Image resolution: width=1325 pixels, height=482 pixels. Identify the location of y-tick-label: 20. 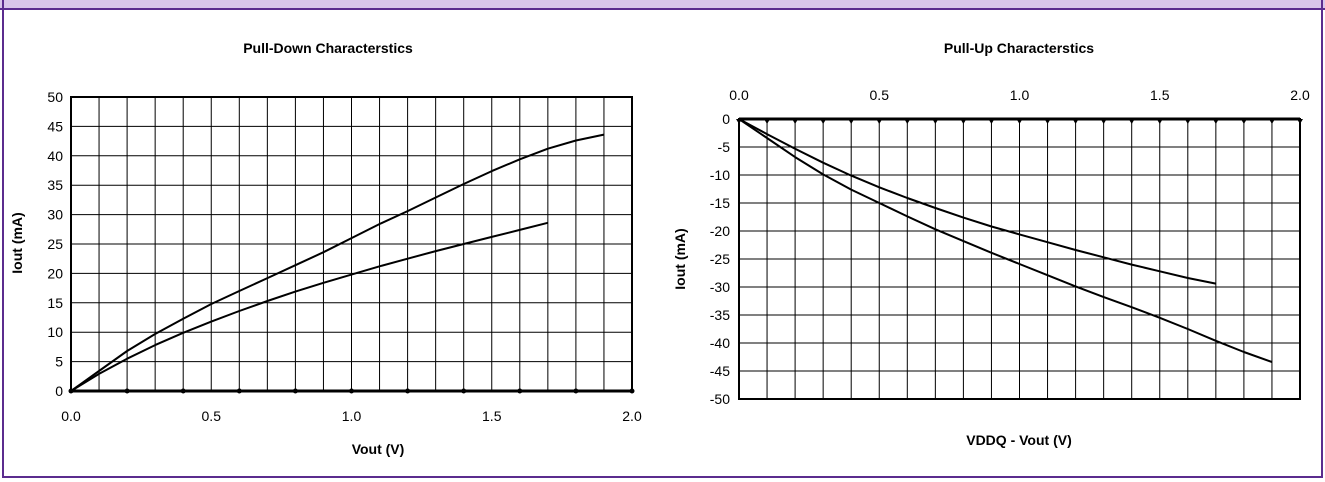
(55, 273).